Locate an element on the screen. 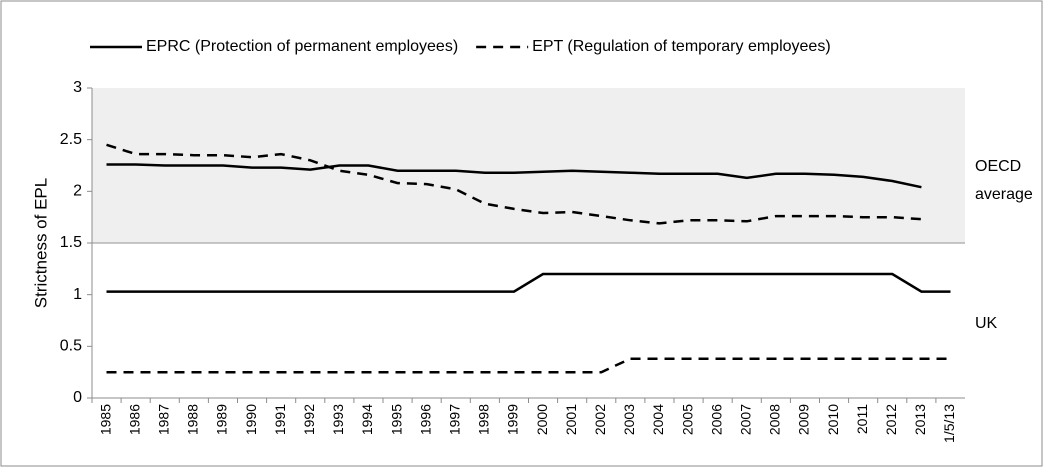 This screenshot has height=472, width=1043. x-tick-label: 2013 is located at coordinates (920, 419).